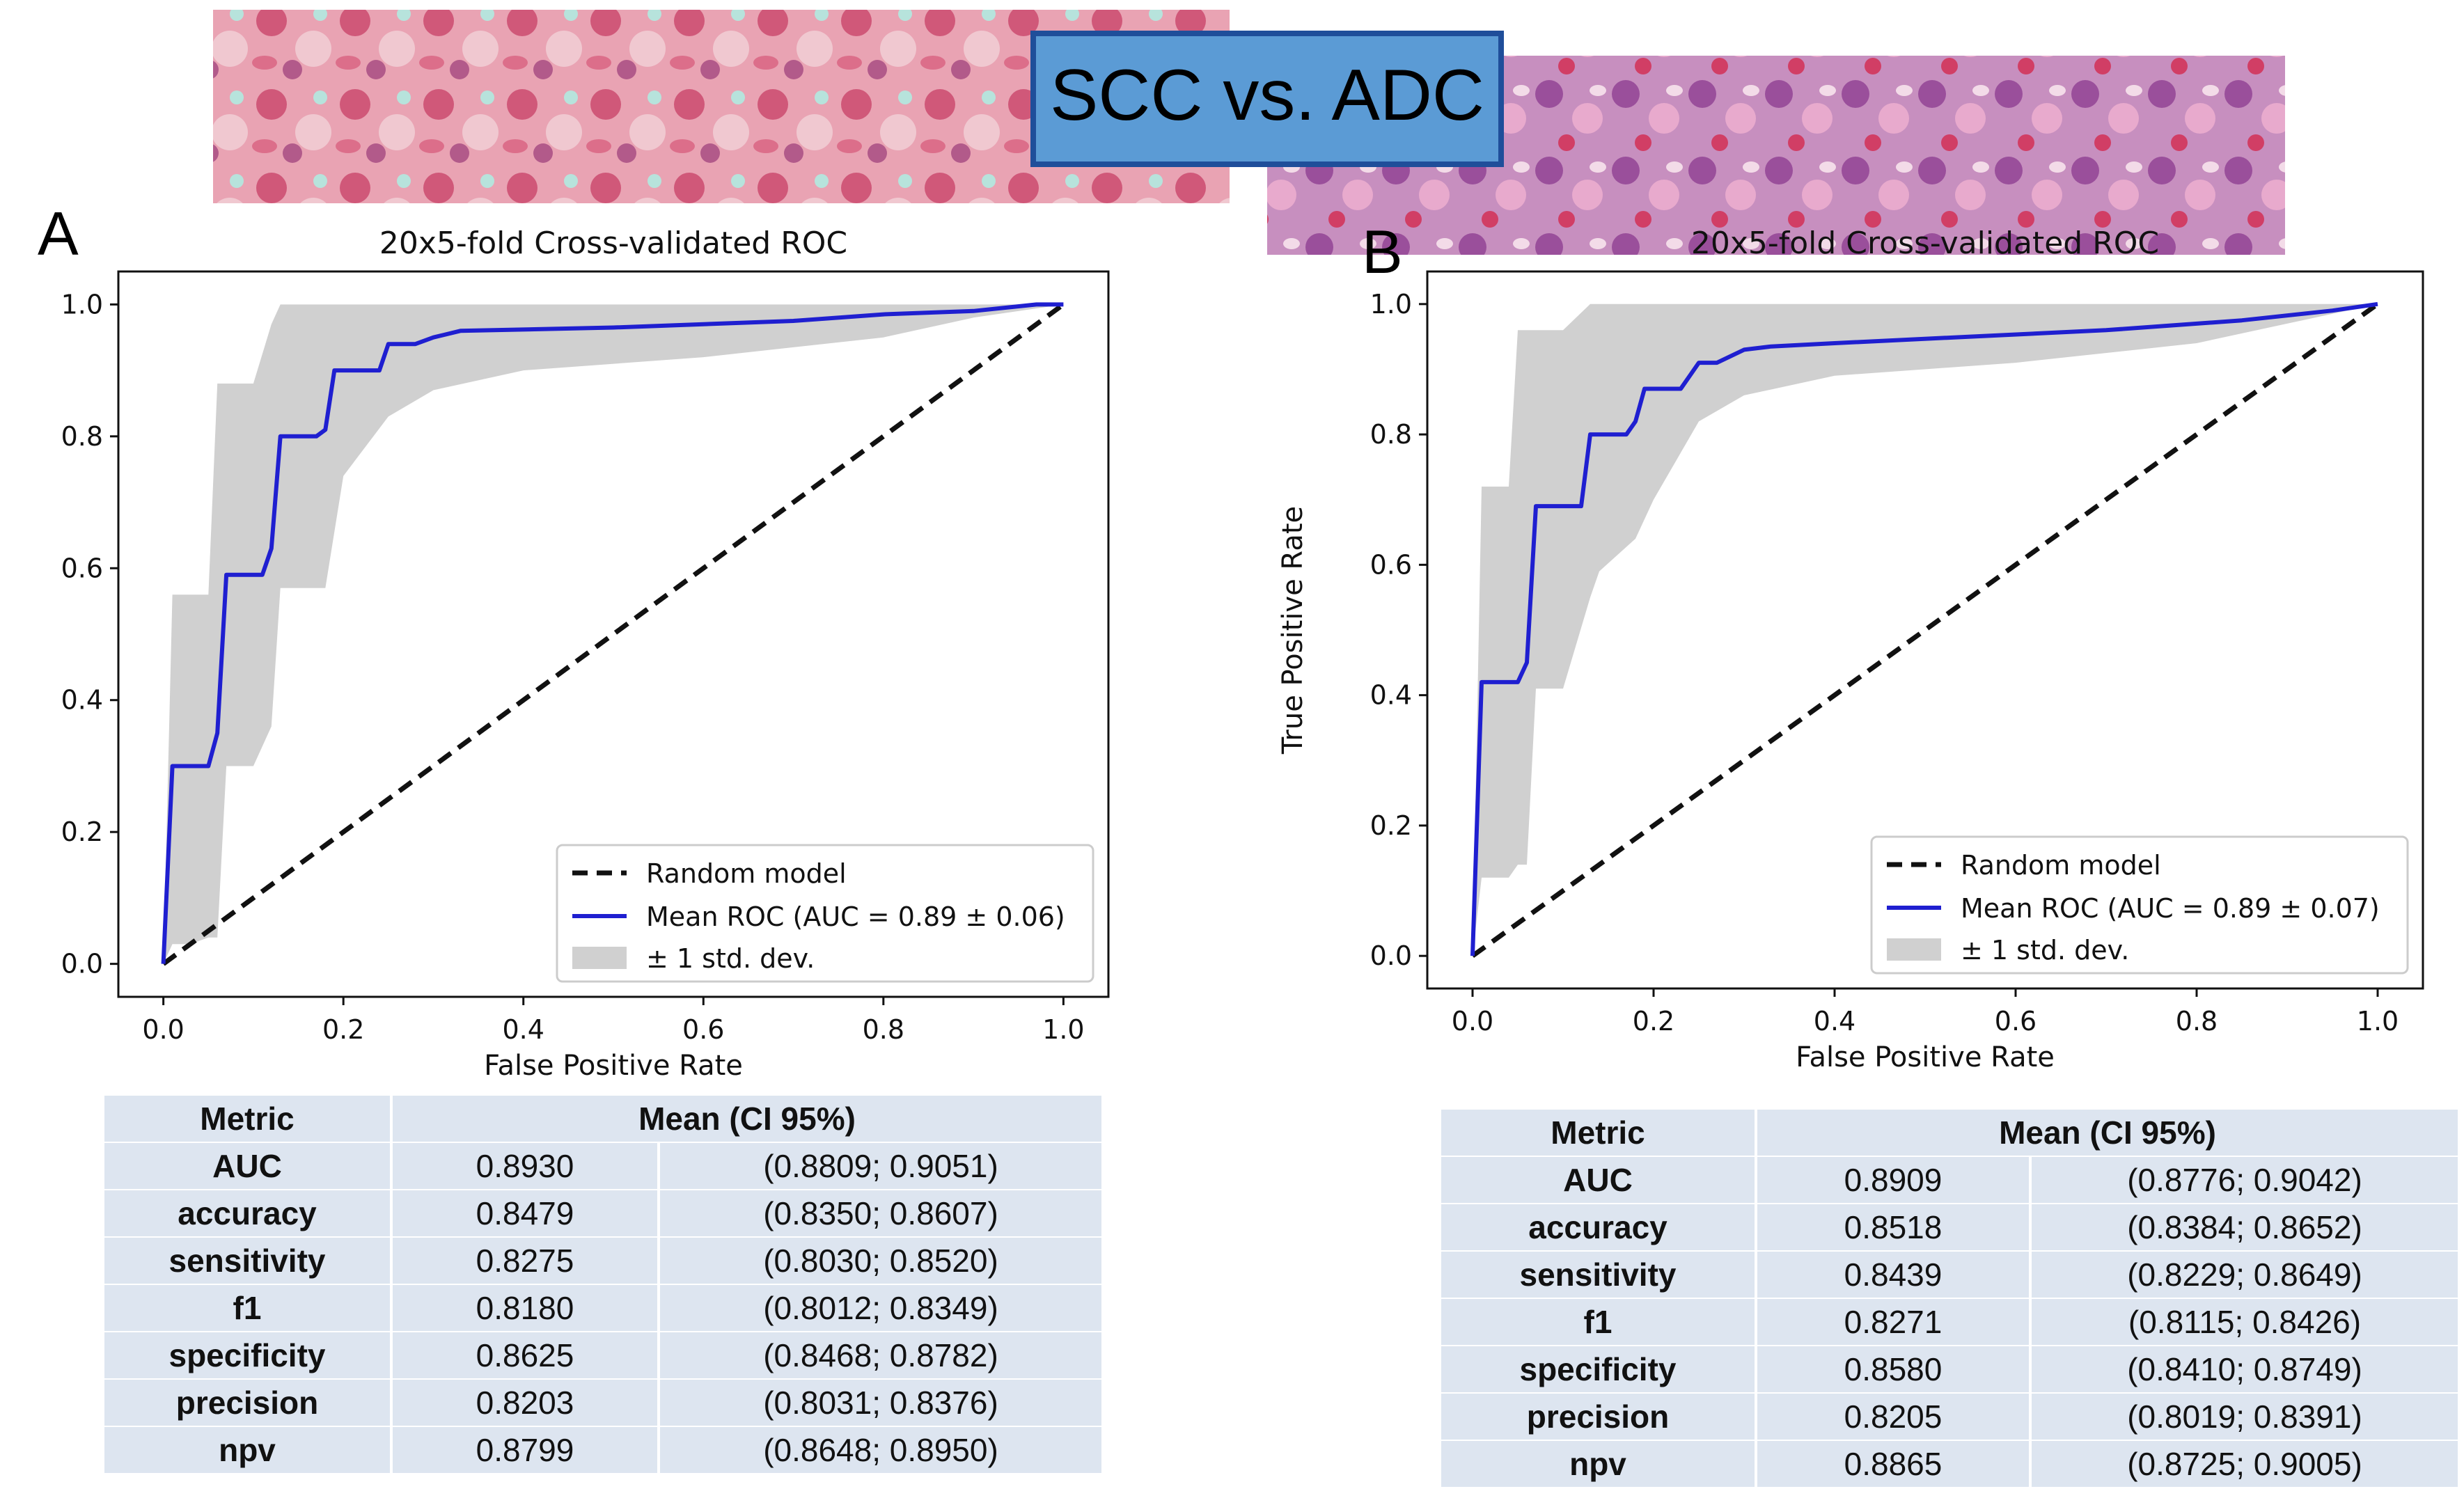 The image size is (2464, 1505). What do you see at coordinates (1893, 1417) in the screenshot?
I see `mean-cell: 0.8205` at bounding box center [1893, 1417].